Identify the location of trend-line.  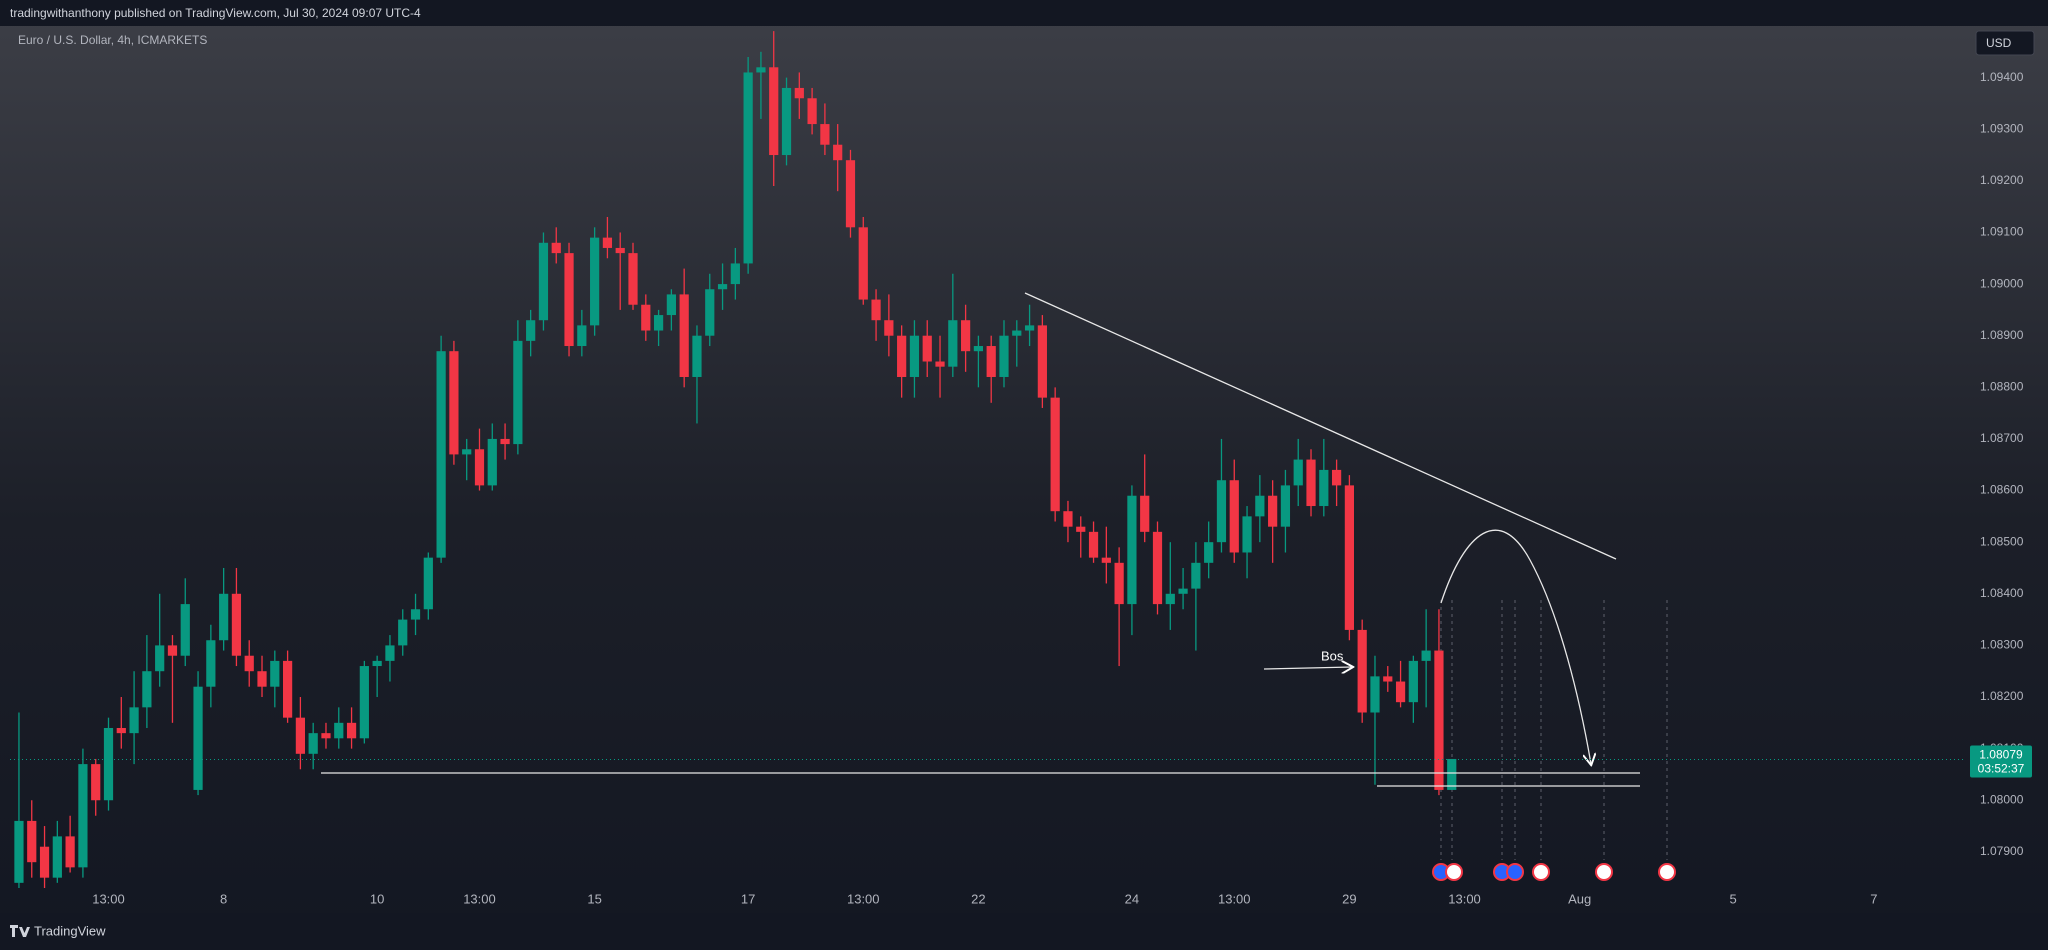
(1320, 426).